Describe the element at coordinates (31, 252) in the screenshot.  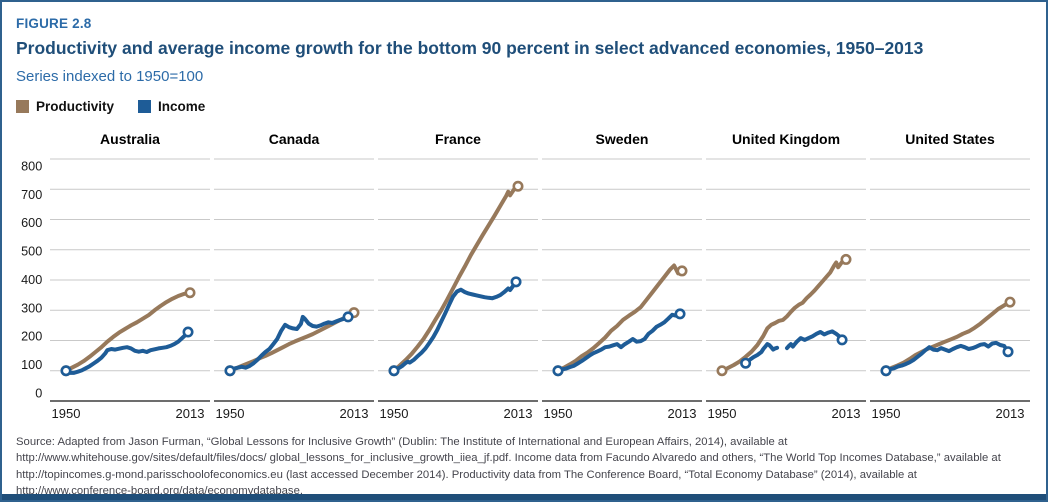
I see `y-tick-label: 500` at that location.